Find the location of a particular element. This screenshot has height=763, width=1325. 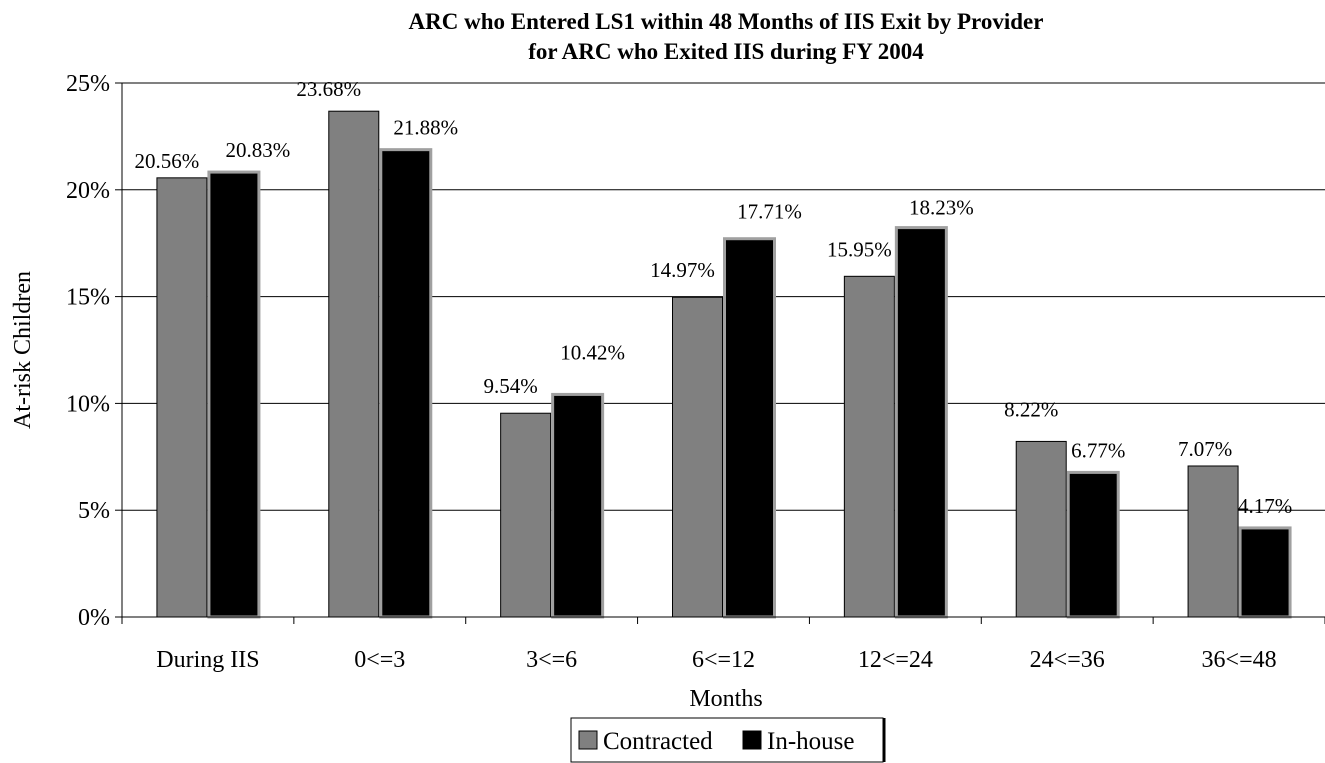

data-label: 18.23% is located at coordinates (941, 208).